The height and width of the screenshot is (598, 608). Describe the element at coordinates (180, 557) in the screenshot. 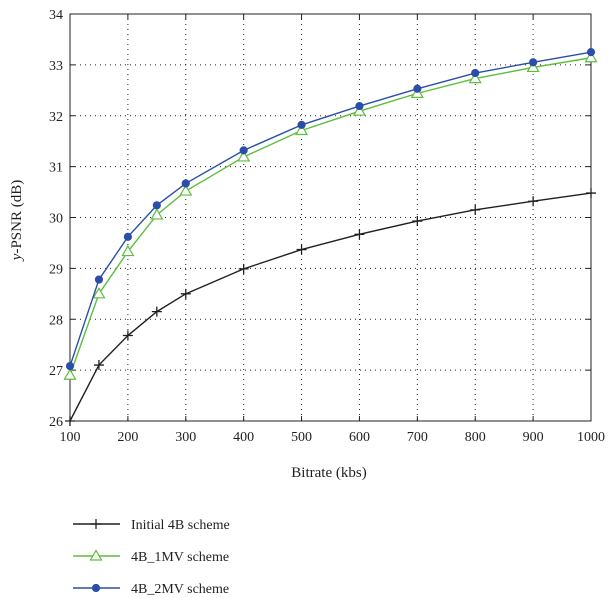

I see `legend-label: 4B_1MV scheme` at that location.